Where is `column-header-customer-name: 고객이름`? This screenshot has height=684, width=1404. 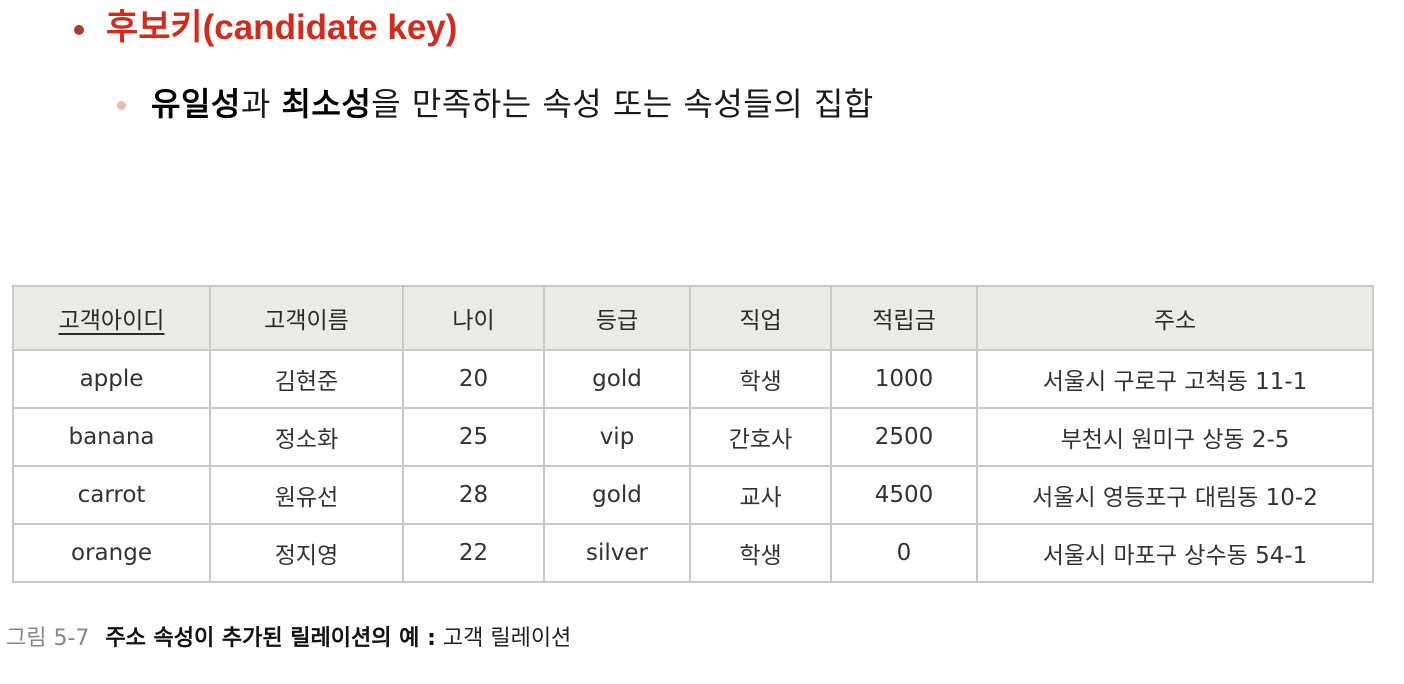 column-header-customer-name: 고객이름 is located at coordinates (306, 318).